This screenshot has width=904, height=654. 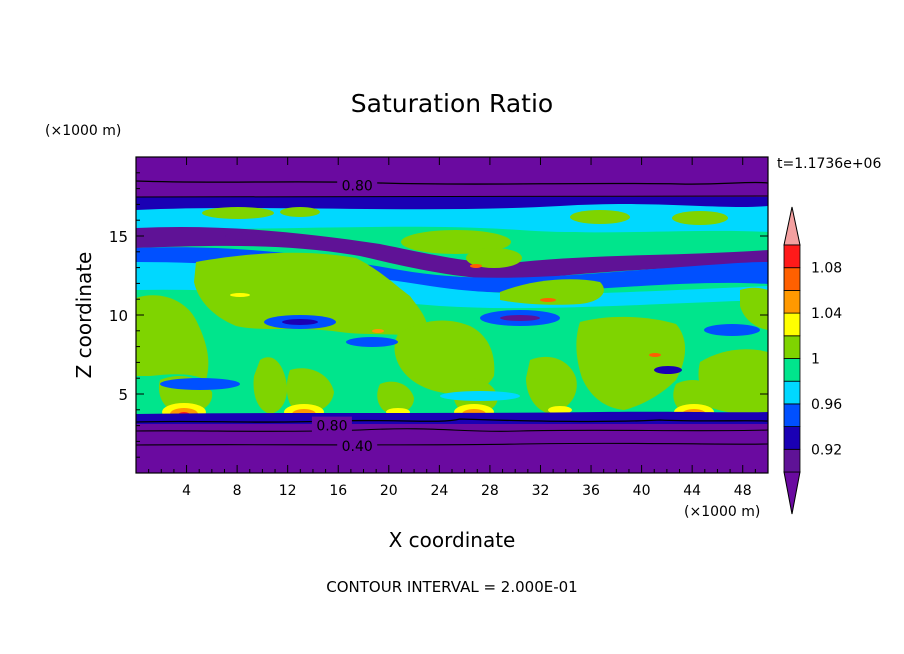 I want to click on chart-title: Saturation Ratio, so click(x=452, y=103).